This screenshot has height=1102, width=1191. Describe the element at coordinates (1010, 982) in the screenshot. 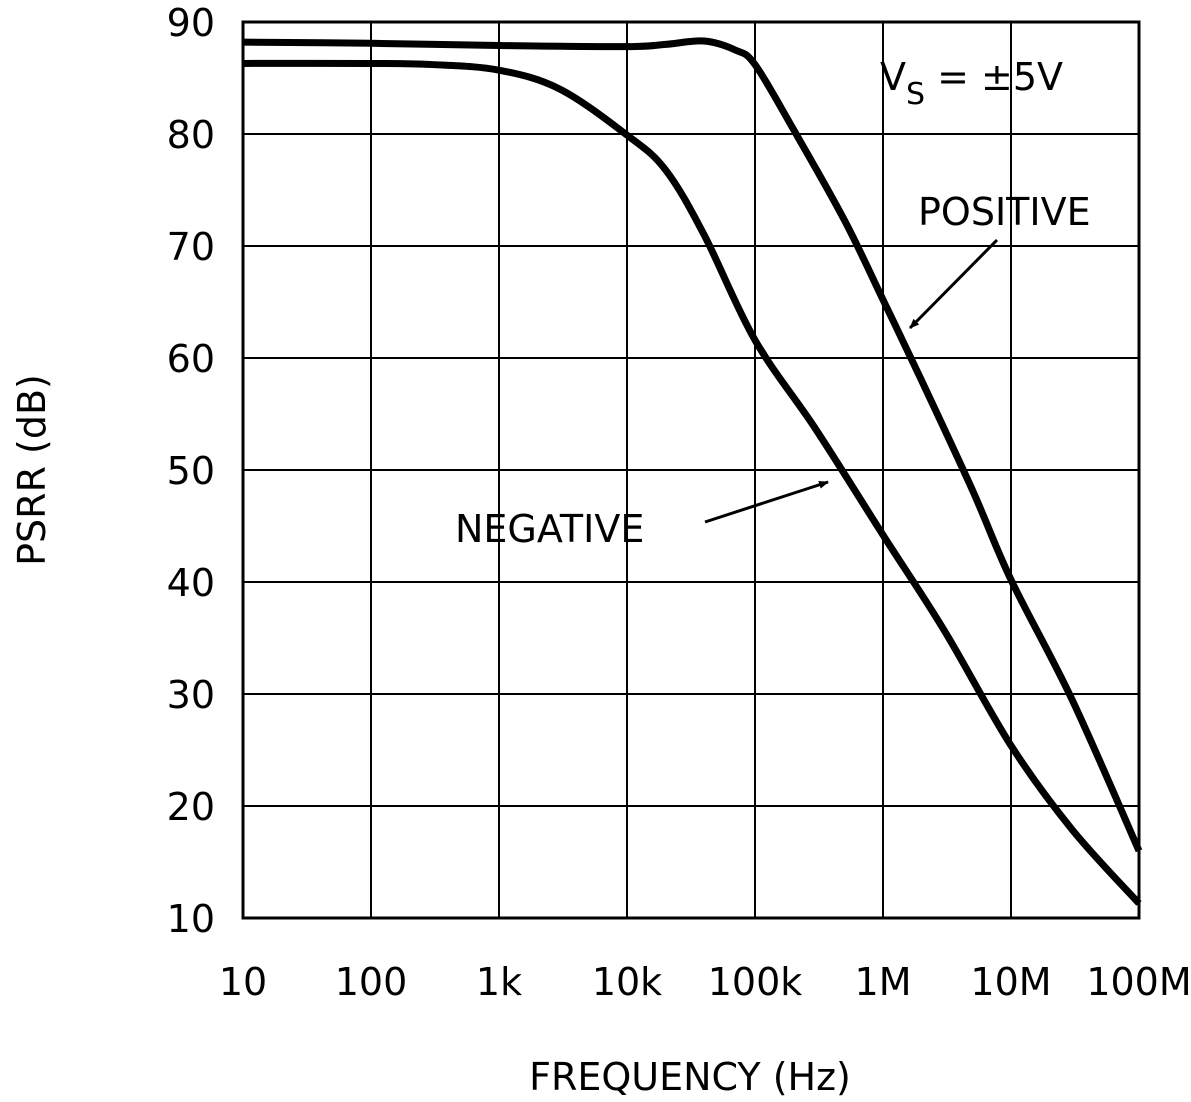

I see `x-tick-label: 10M` at that location.